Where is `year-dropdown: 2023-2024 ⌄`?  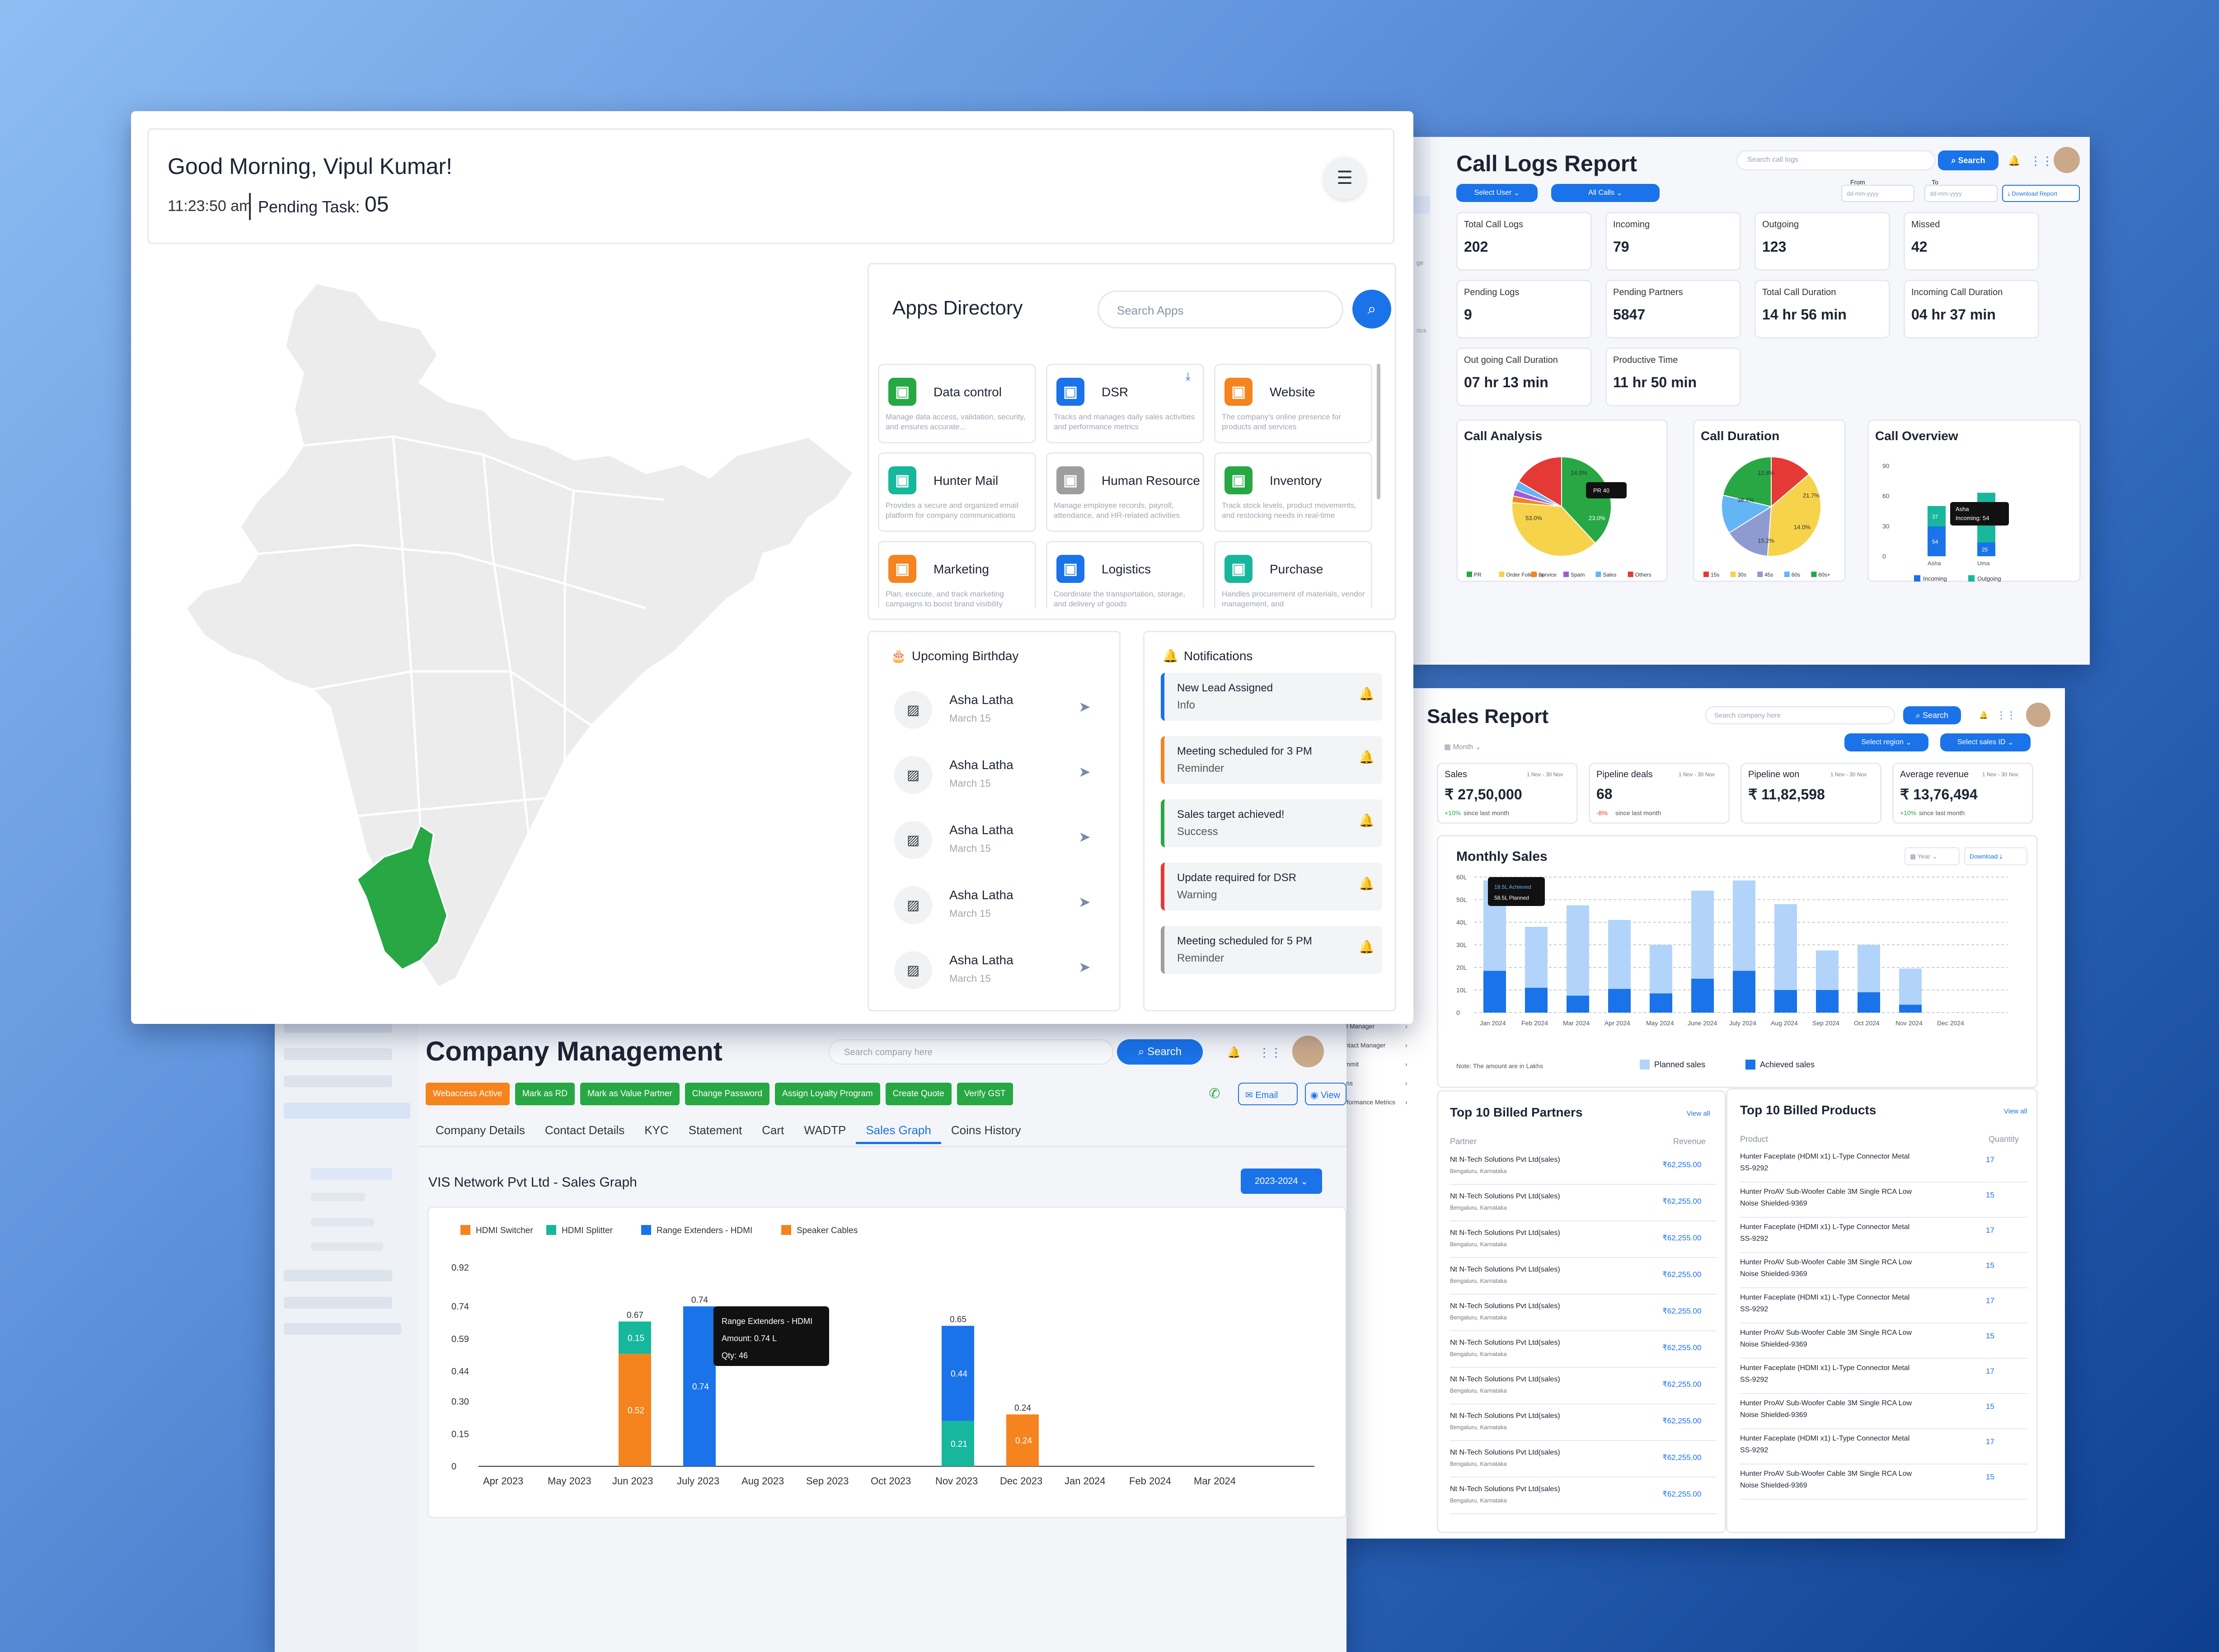 year-dropdown: 2023-2024 ⌄ is located at coordinates (1281, 1181).